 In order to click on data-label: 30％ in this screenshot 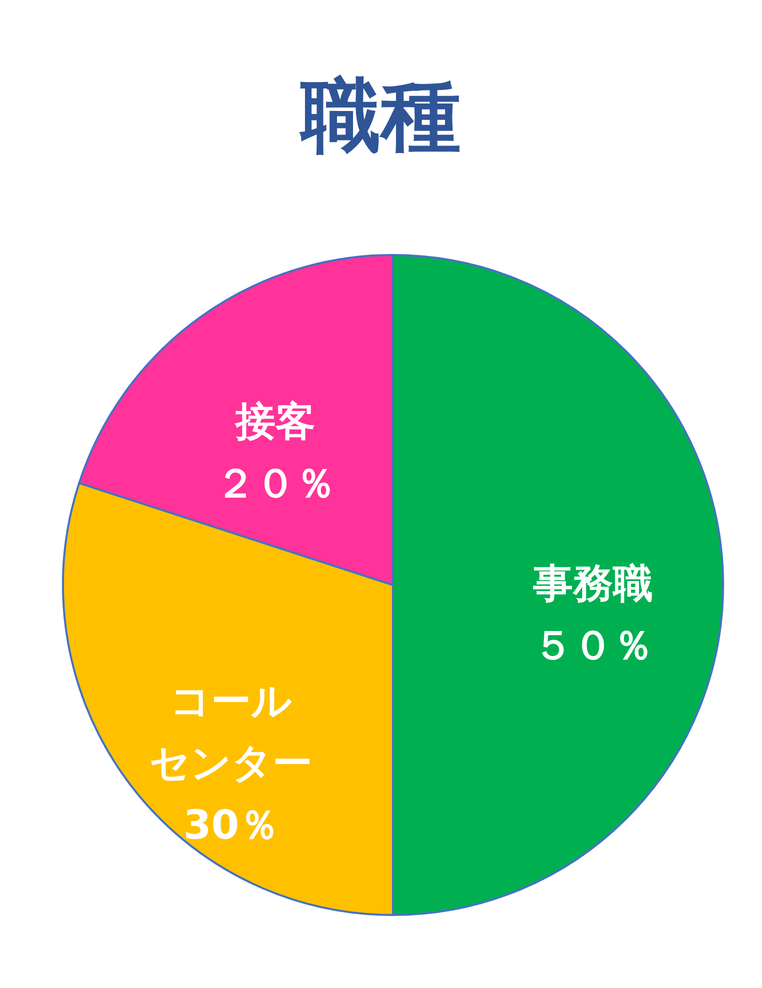, I will do `click(231, 825)`.